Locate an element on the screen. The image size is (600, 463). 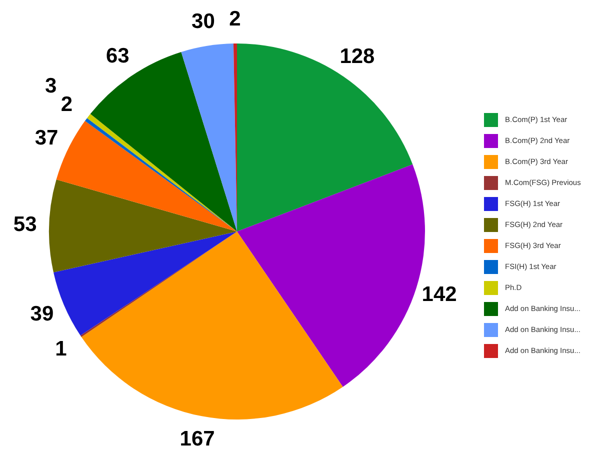
data-label: 142 is located at coordinates (439, 294).